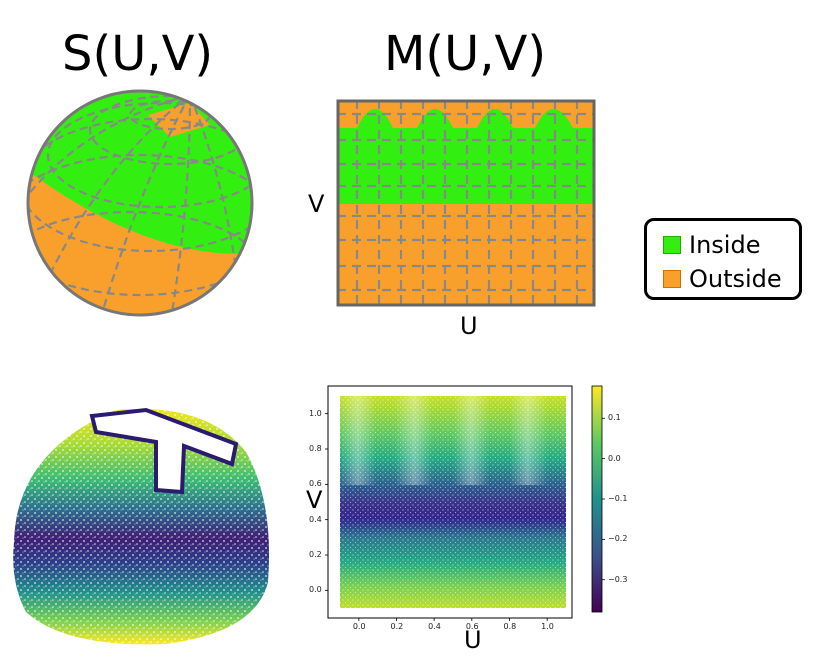  What do you see at coordinates (434, 626) in the screenshot?
I see `x-tick-label: 0.4` at bounding box center [434, 626].